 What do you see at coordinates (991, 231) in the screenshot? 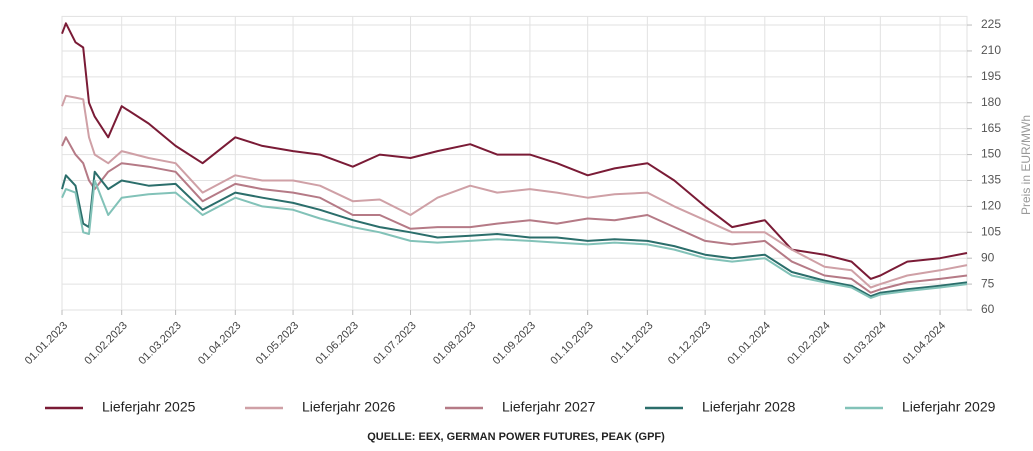
I see `y-tick-label: 105` at bounding box center [991, 231].